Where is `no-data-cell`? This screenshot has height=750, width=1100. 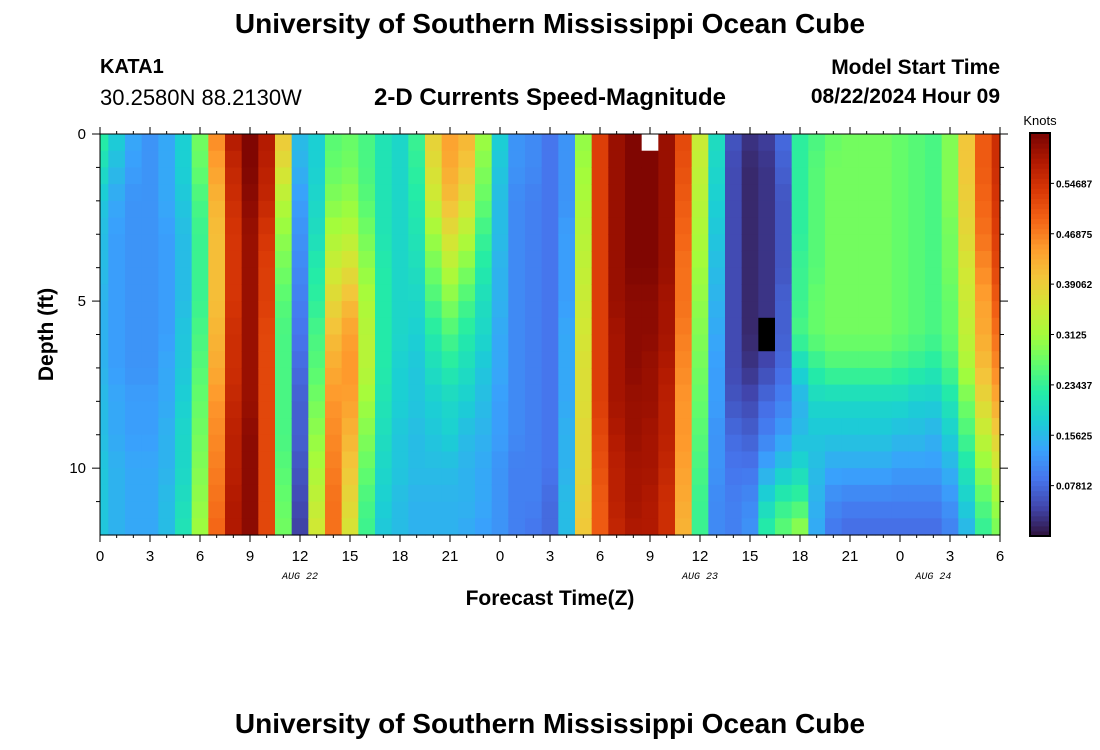 no-data-cell is located at coordinates (650, 142).